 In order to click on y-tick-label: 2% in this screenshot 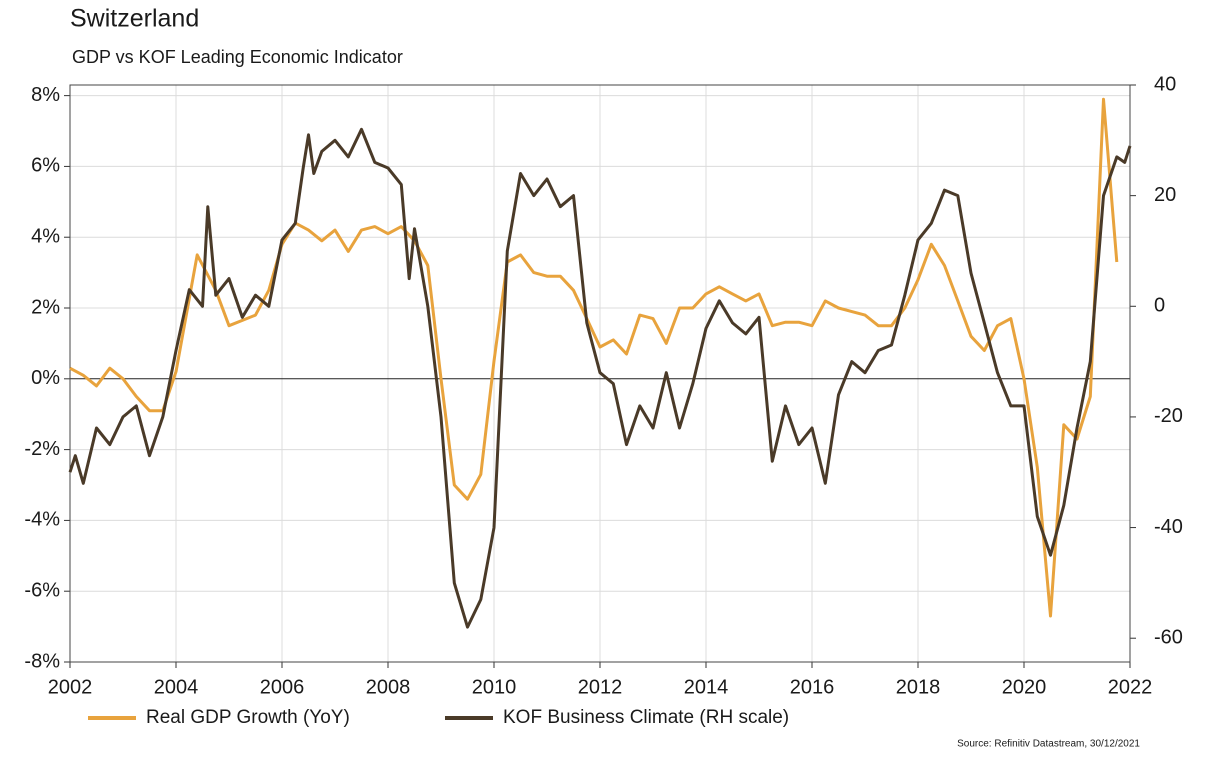, I will do `click(45, 307)`.